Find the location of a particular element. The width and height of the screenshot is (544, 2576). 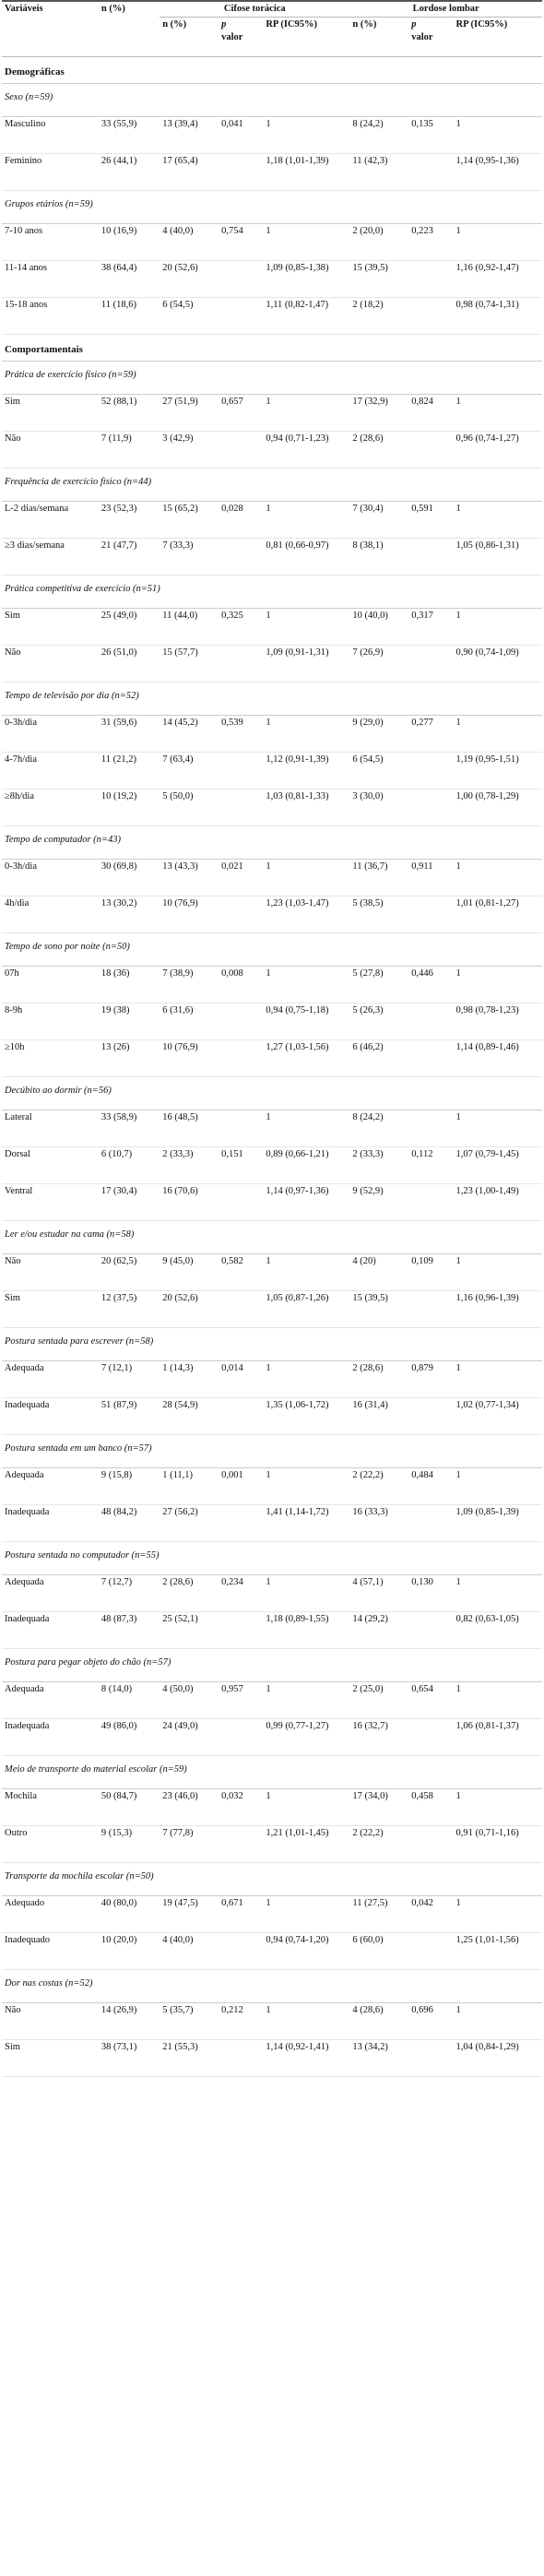

row-n-pct: 7 (12,7) is located at coordinates (129, 1593).